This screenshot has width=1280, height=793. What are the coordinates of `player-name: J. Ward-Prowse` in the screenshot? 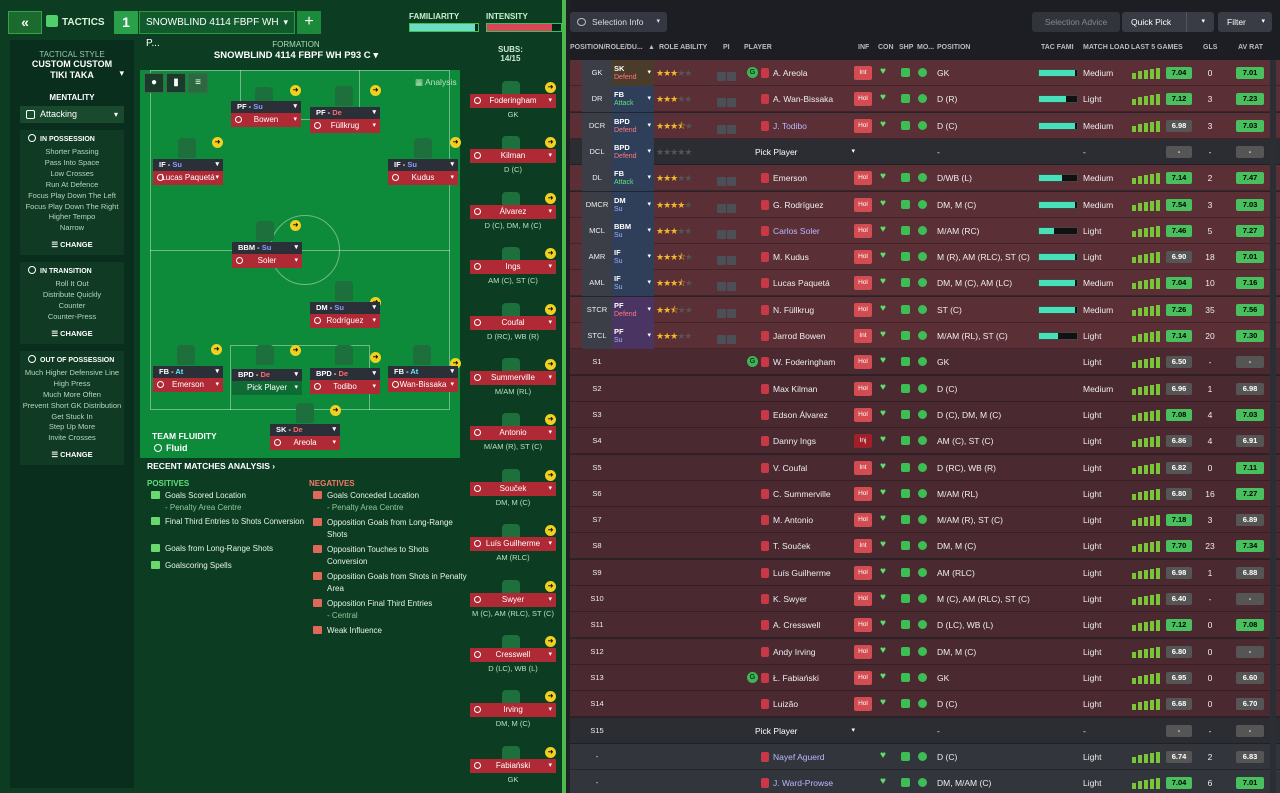 It's located at (803, 783).